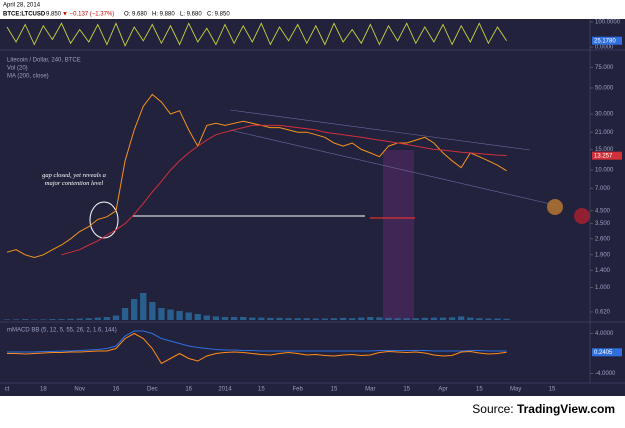 The height and width of the screenshot is (428, 625). Describe the element at coordinates (605, 41) in the screenshot. I see `last-value-label: 25.1780` at that location.